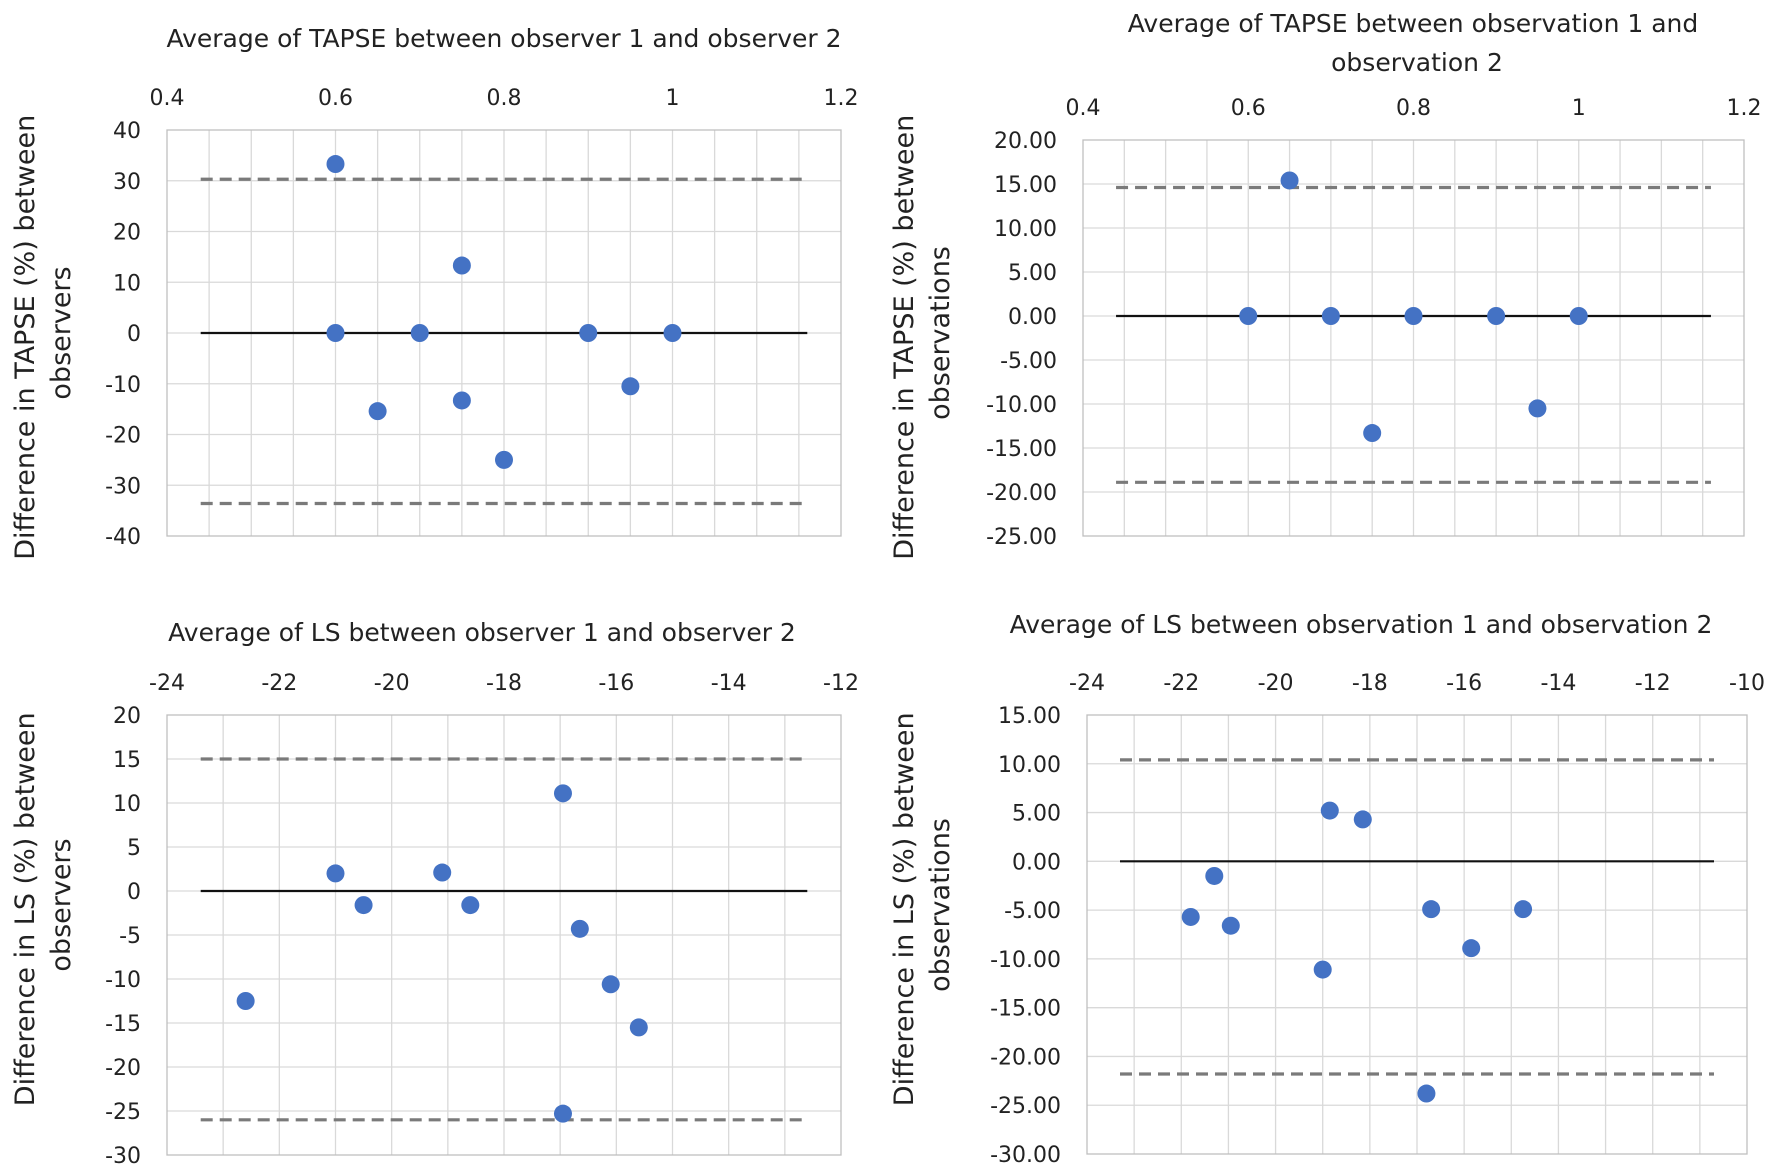  I want to click on y-tick-label: -30.00, so click(1025, 1155).